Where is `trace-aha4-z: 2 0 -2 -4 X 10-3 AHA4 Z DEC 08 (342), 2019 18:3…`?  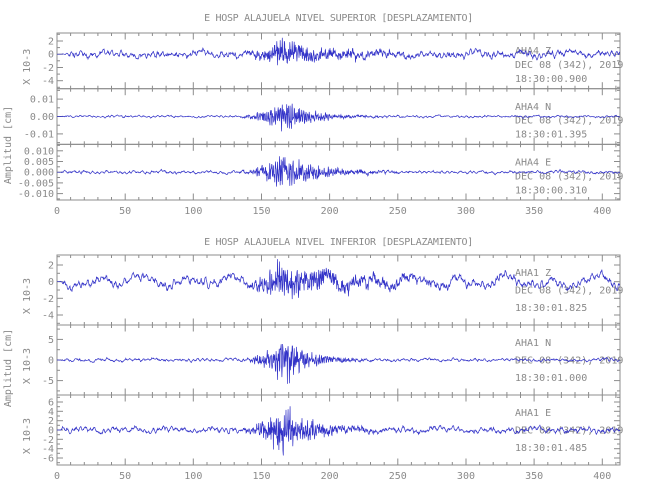 trace-aha4-z: 2 0 -2 -4 X 10-3 AHA4 Z DEC 08 (342), 2019 18:3… is located at coordinates (322, 61).